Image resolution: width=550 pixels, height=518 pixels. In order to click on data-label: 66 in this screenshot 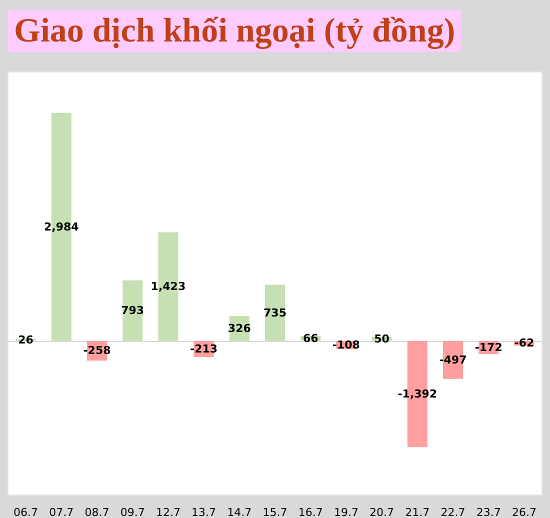, I will do `click(310, 338)`.